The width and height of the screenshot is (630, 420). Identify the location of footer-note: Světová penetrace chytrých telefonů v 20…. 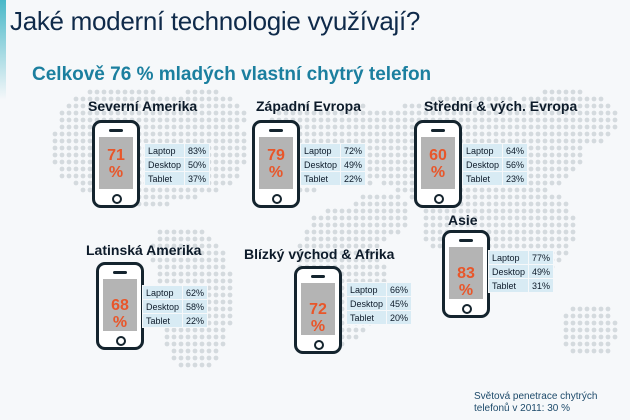
(535, 403).